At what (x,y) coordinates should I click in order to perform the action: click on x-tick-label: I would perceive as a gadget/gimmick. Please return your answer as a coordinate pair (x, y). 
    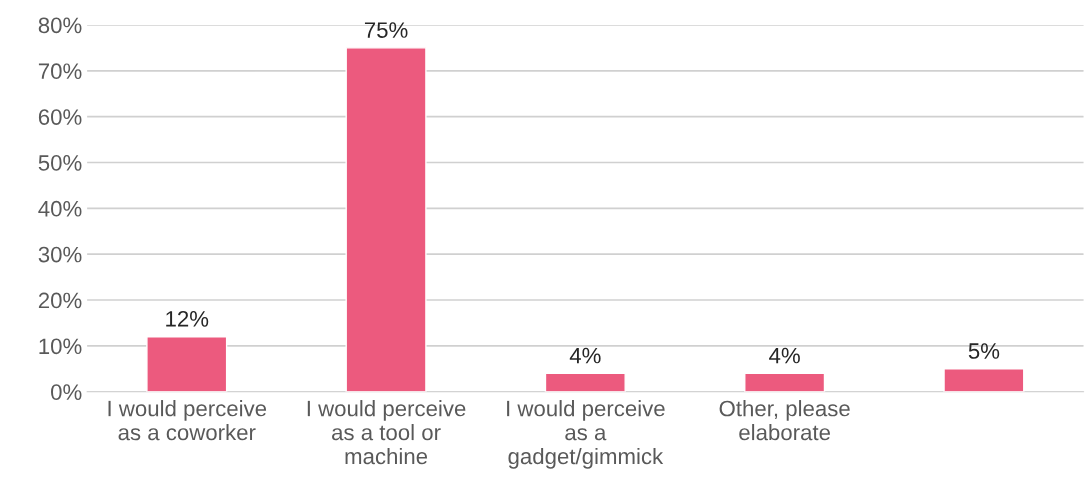
    Looking at the image, I should click on (586, 434).